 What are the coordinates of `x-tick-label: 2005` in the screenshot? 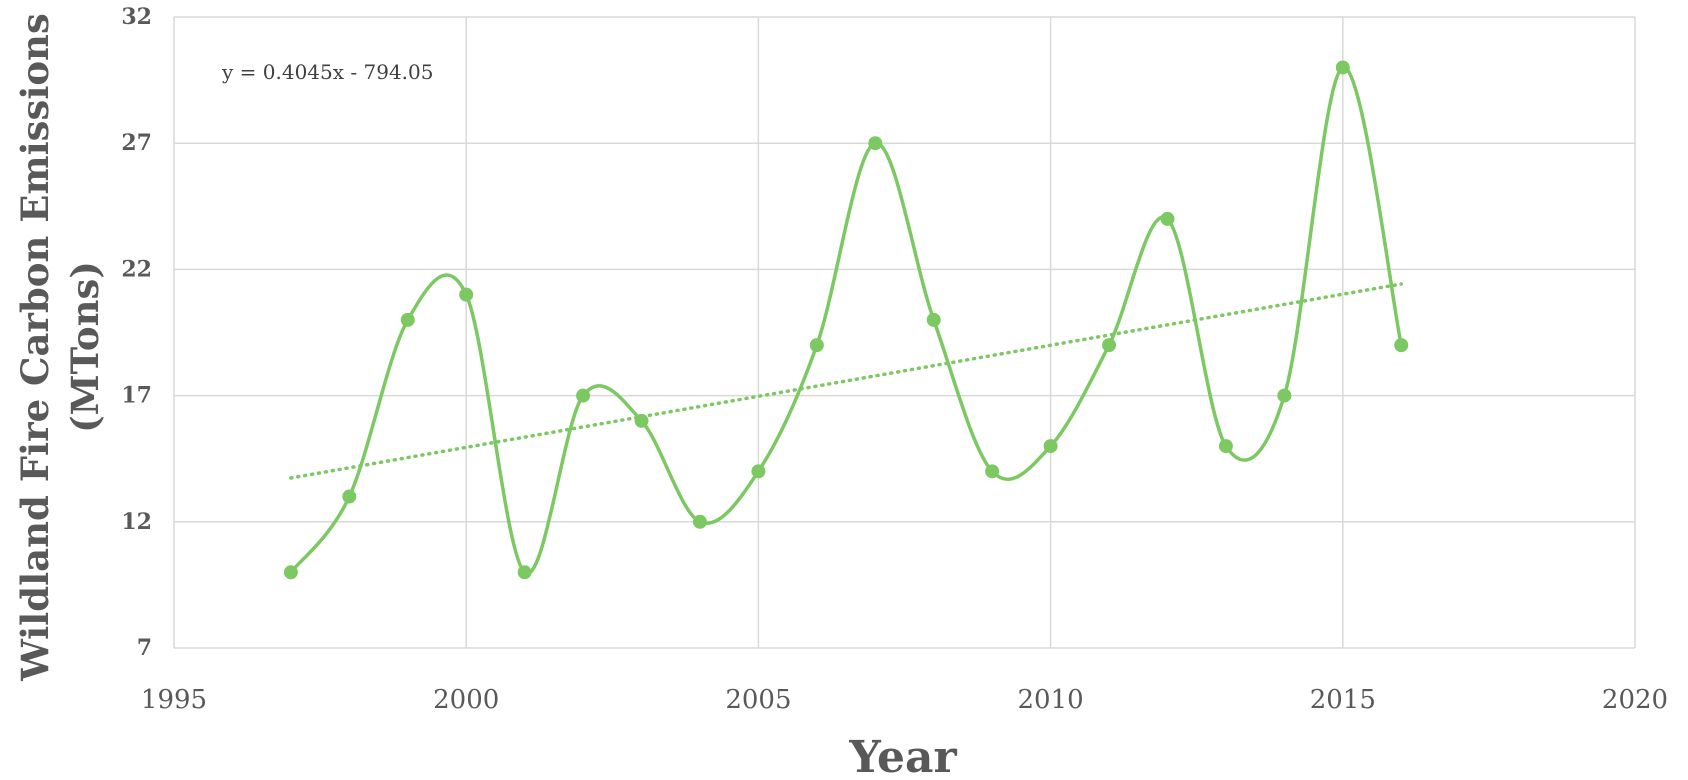 It's located at (758, 700).